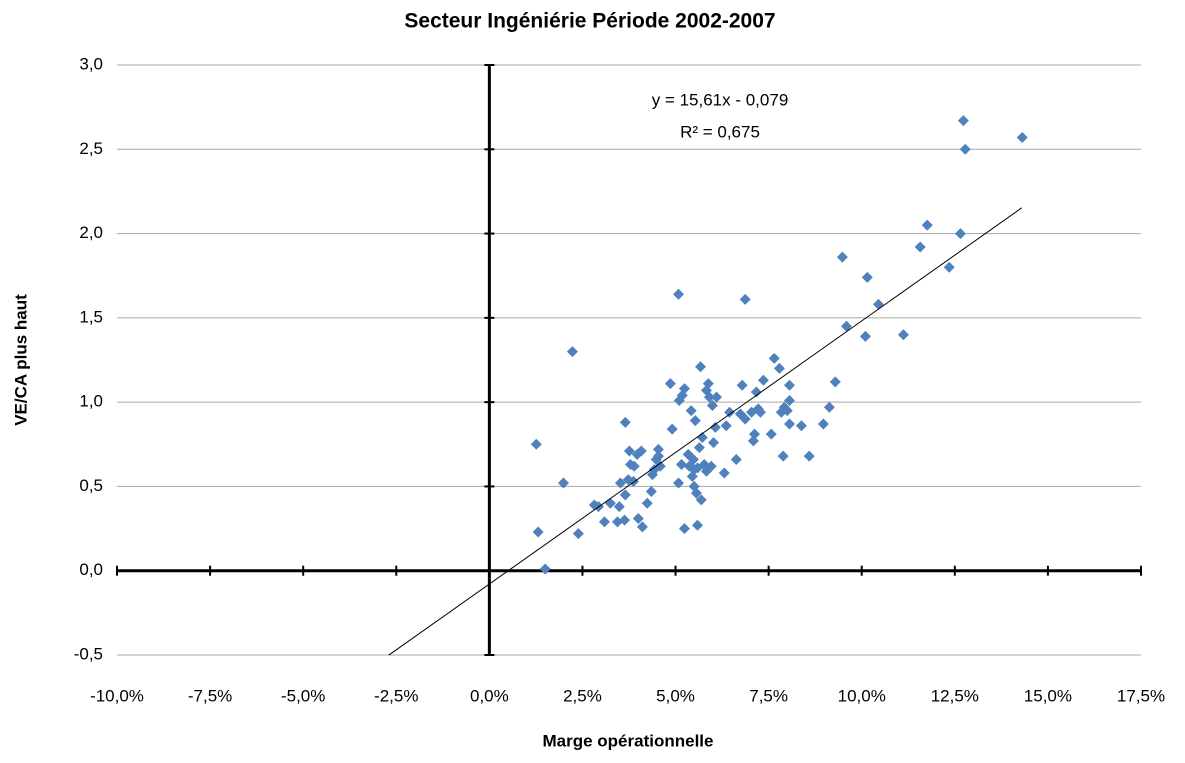 This screenshot has height=763, width=1185. What do you see at coordinates (1141, 695) in the screenshot?
I see `x-tick-label: 17,5%` at bounding box center [1141, 695].